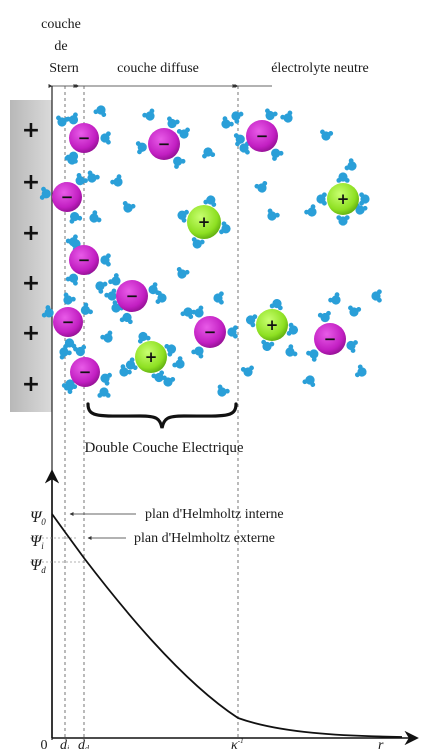 The width and height of the screenshot is (425, 749). I want to click on psi0-label: Ψ0, so click(38, 518).